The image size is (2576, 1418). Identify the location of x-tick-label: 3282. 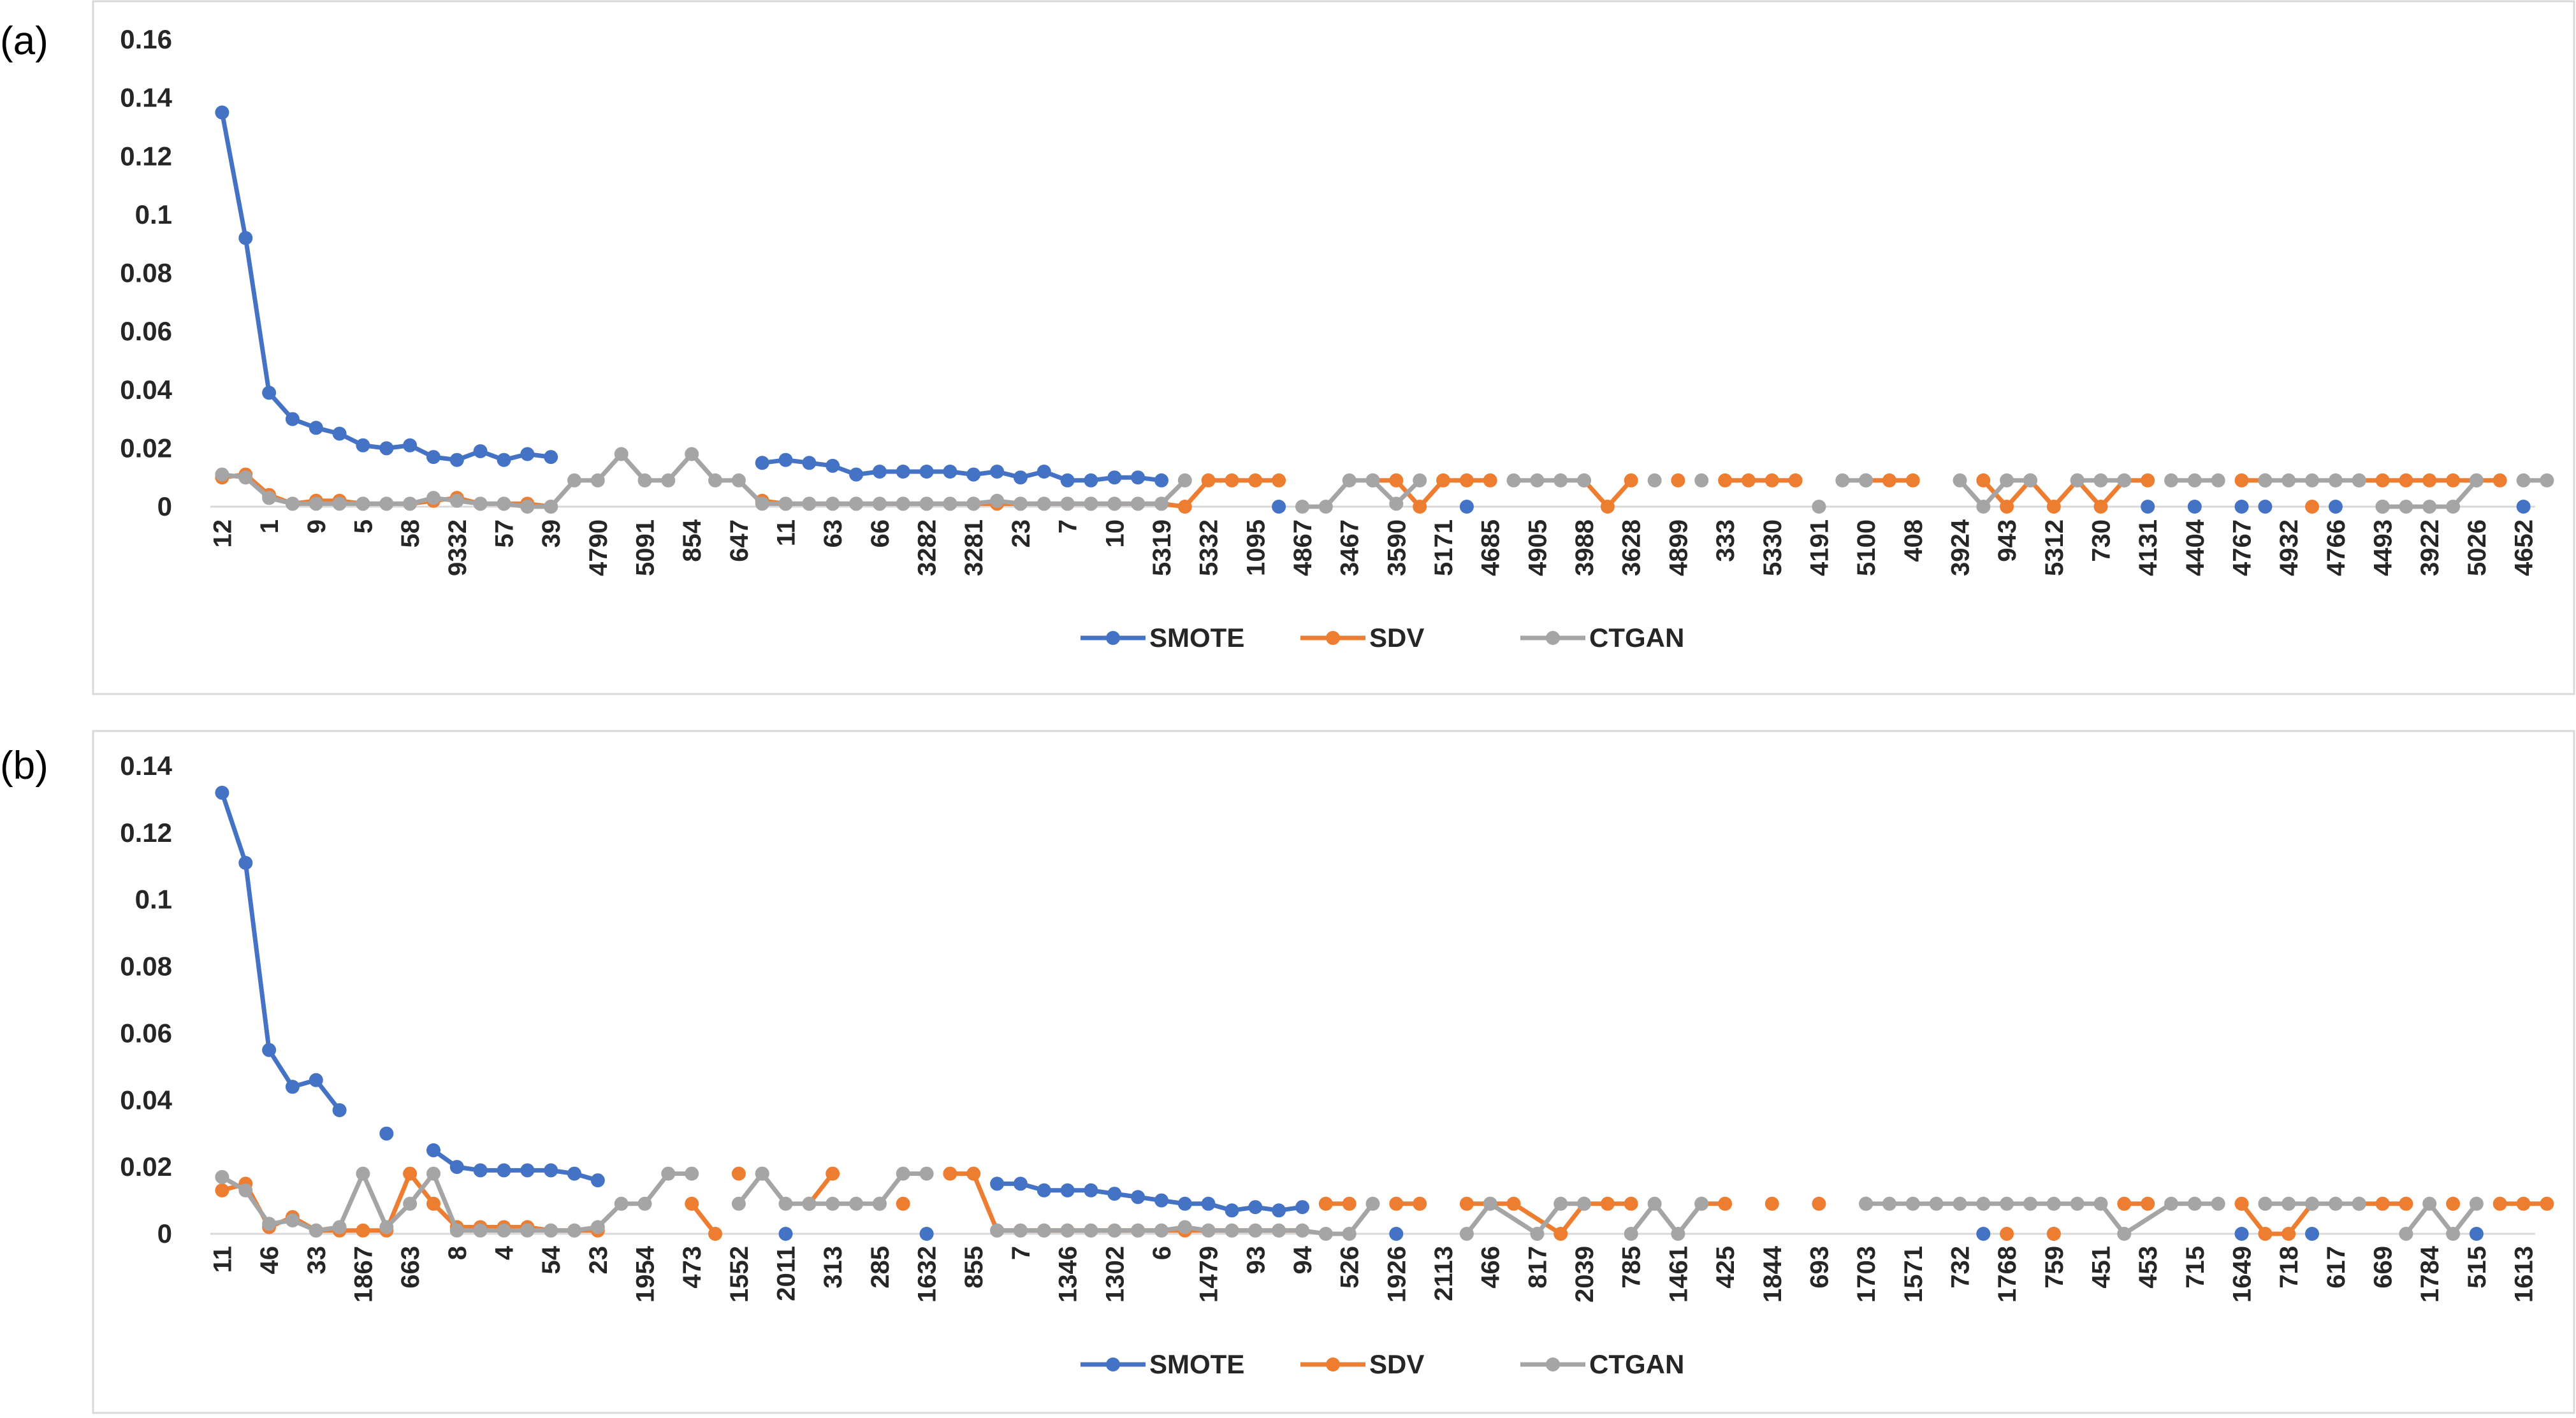
(927, 547).